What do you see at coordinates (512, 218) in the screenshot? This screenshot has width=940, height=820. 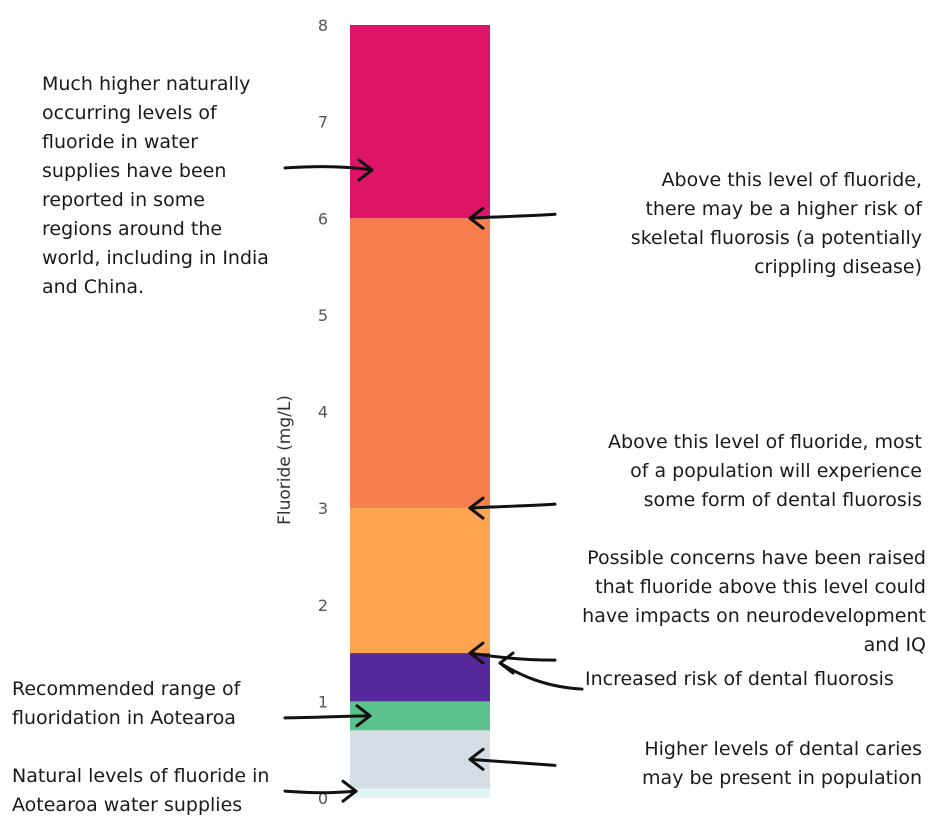 I see `arrow-skeletal-fluorosis` at bounding box center [512, 218].